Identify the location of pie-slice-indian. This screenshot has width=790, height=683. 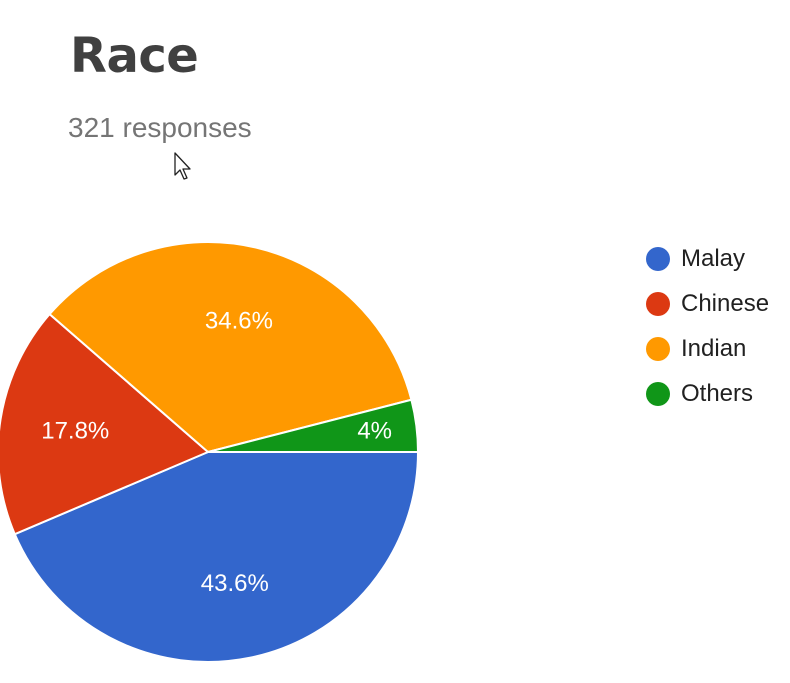
(230, 347).